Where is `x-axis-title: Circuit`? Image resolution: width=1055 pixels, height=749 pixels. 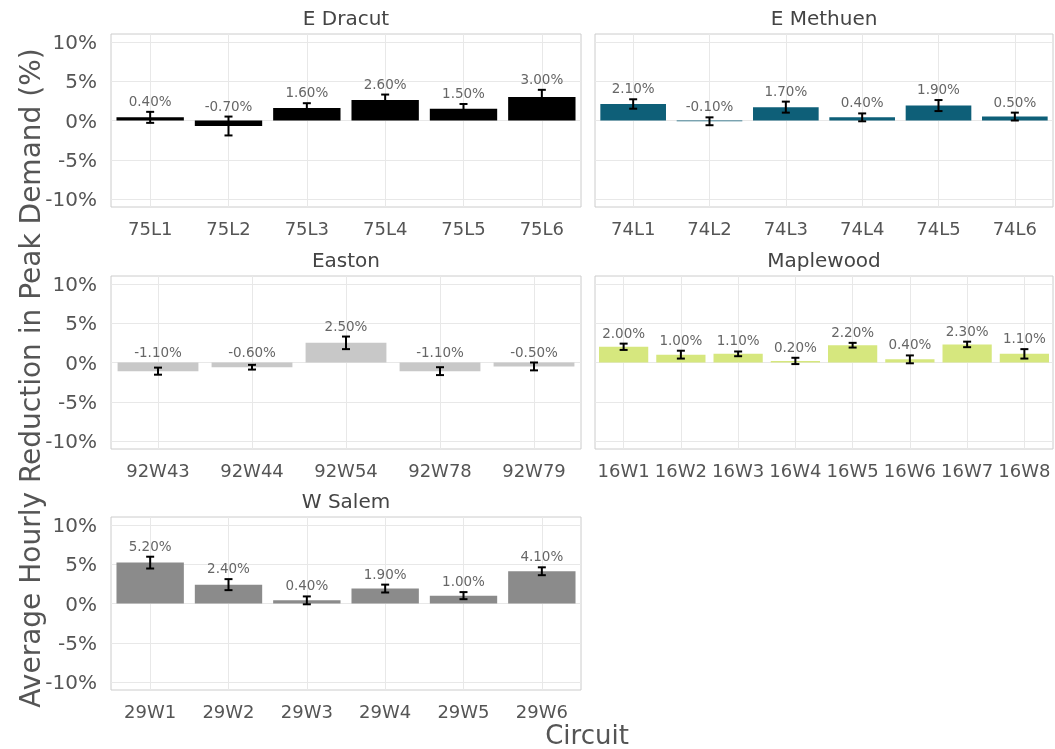
x-axis-title: Circuit is located at coordinates (587, 734).